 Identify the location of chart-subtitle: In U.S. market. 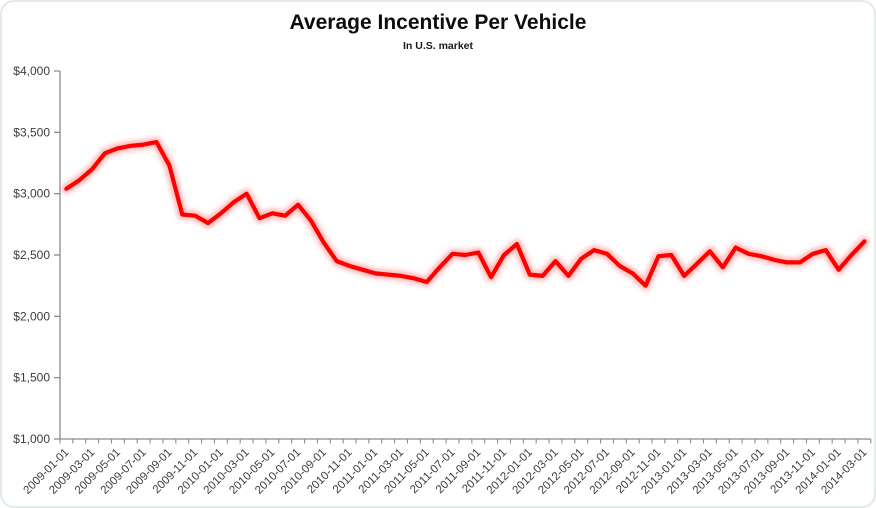
(438, 46).